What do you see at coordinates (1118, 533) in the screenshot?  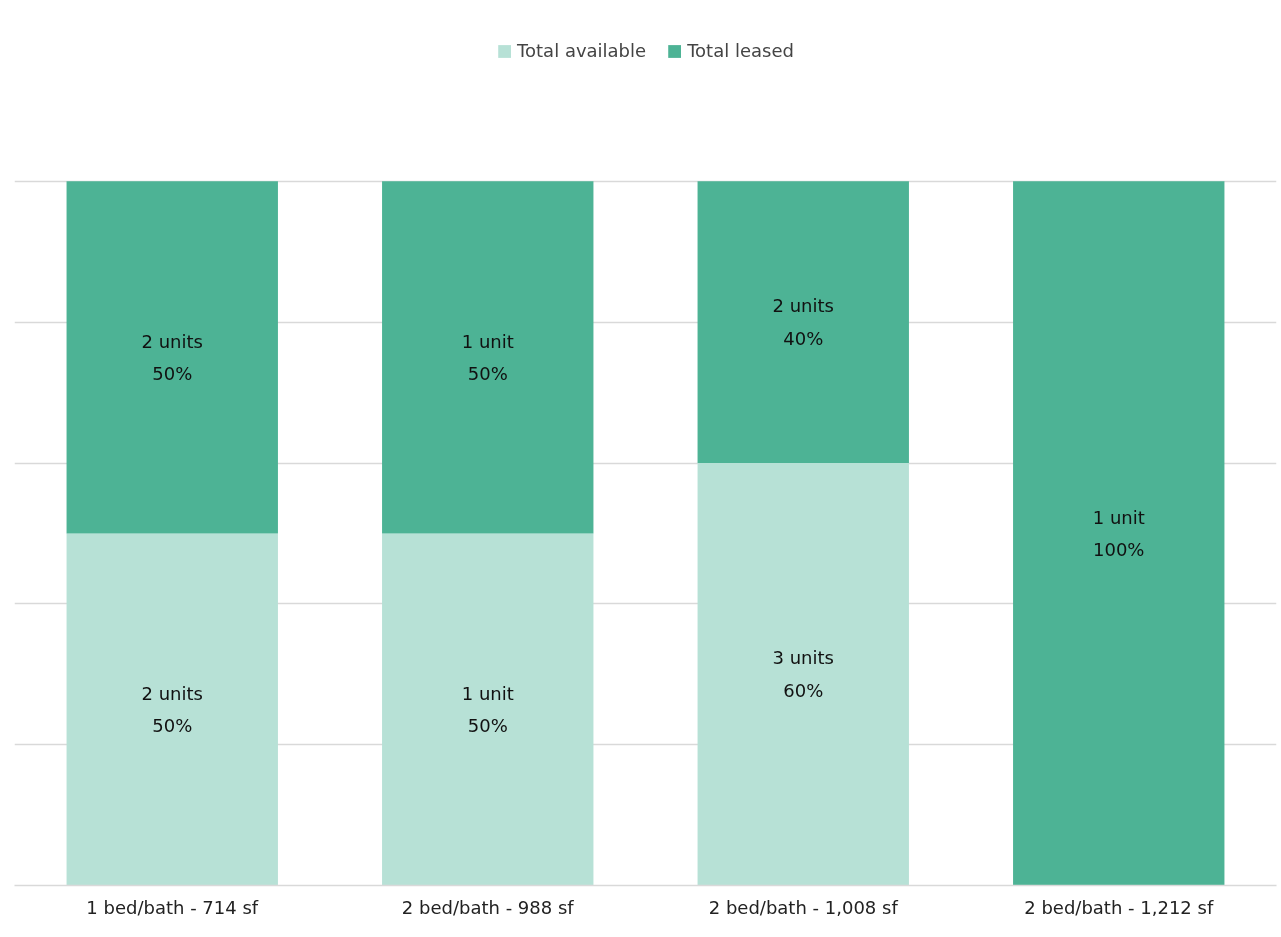 I see `data-label: 1 unit 100%` at bounding box center [1118, 533].